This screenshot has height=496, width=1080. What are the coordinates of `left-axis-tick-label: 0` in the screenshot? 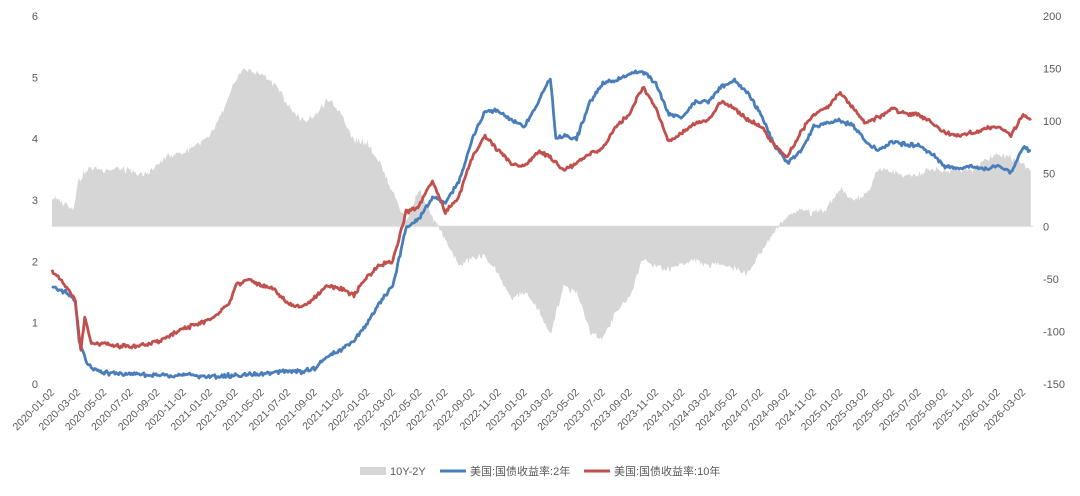 It's located at (35, 385).